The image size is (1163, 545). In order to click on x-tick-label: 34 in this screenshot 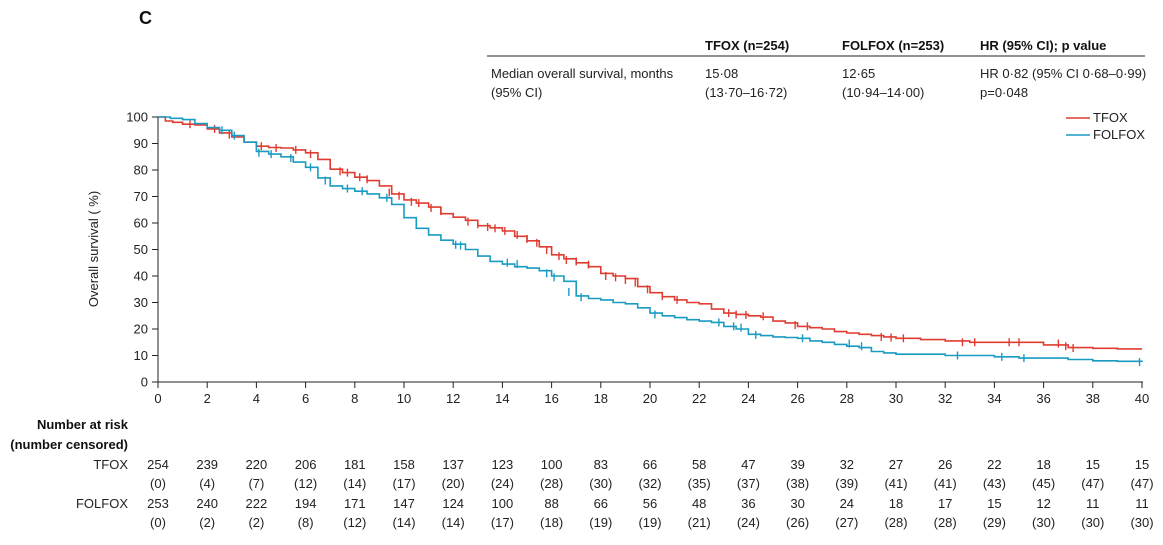, I will do `click(994, 398)`.